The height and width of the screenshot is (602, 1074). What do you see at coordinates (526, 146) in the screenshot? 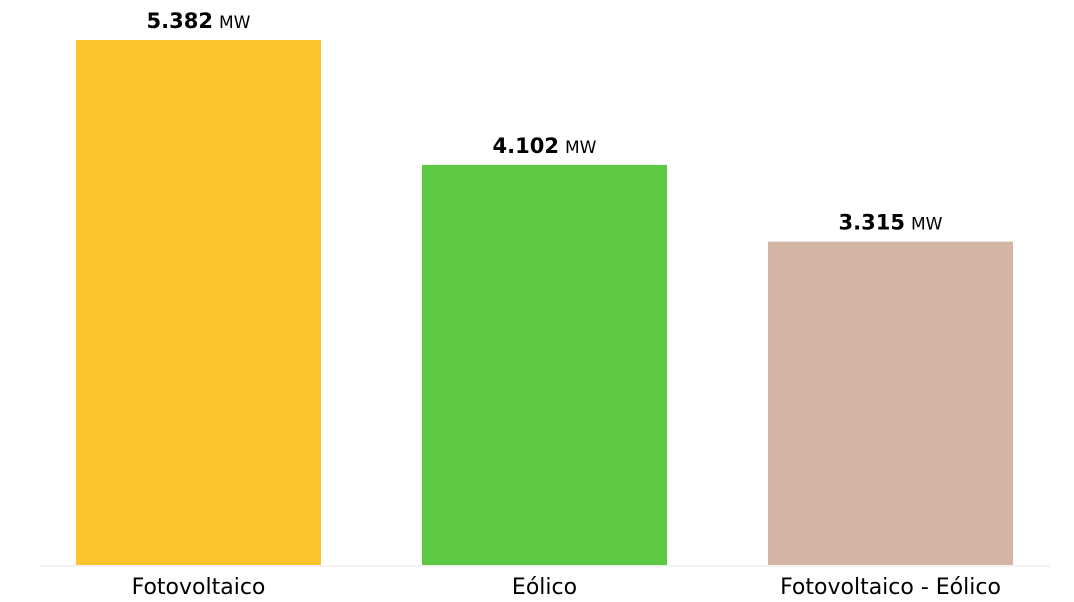
I see `value-number: 4.102` at bounding box center [526, 146].